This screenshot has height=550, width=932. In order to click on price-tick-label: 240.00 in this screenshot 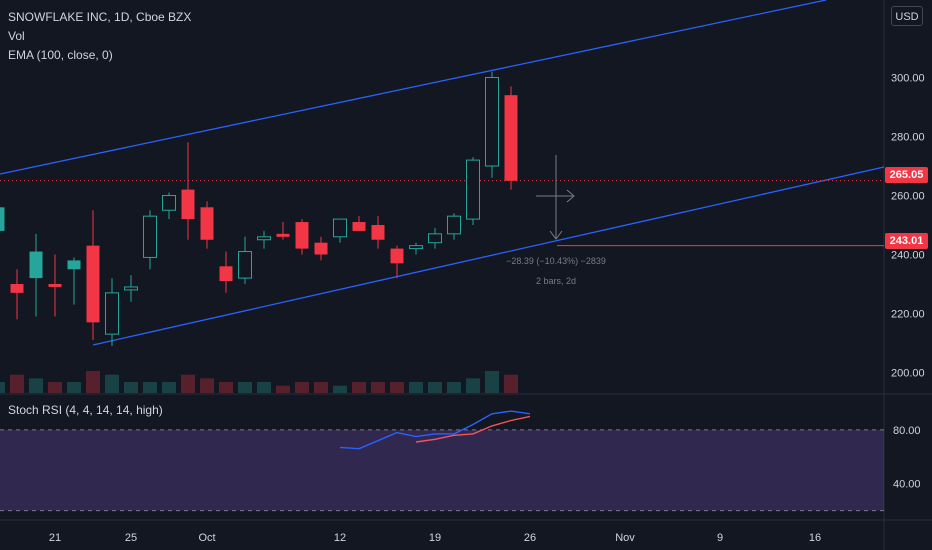, I will do `click(908, 256)`.